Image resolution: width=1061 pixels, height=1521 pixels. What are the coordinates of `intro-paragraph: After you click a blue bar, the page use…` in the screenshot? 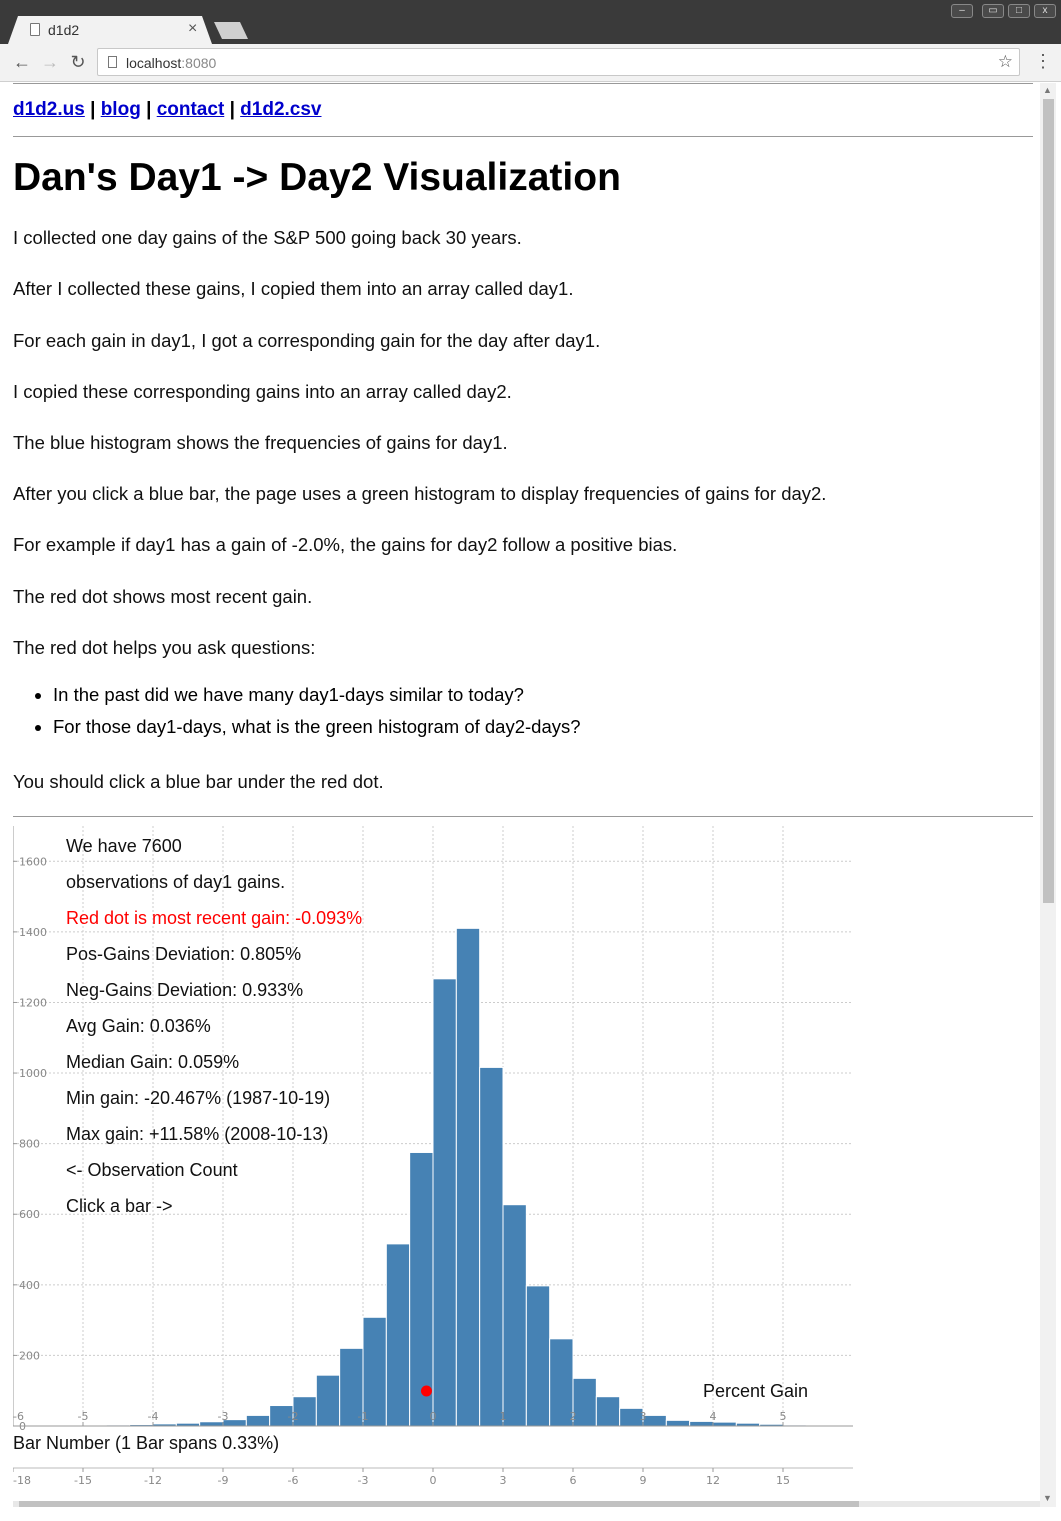 It's located at (420, 493).